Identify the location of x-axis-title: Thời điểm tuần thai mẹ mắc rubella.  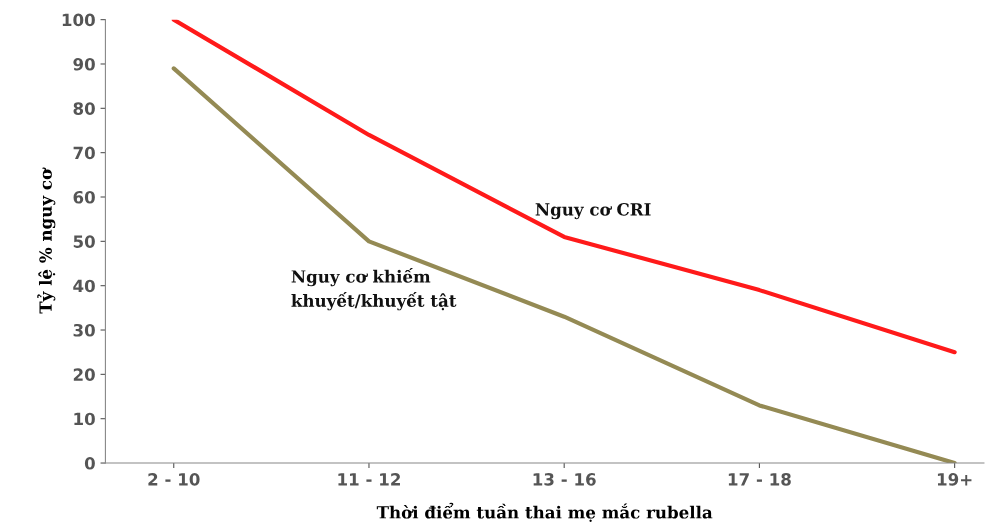
(544, 512).